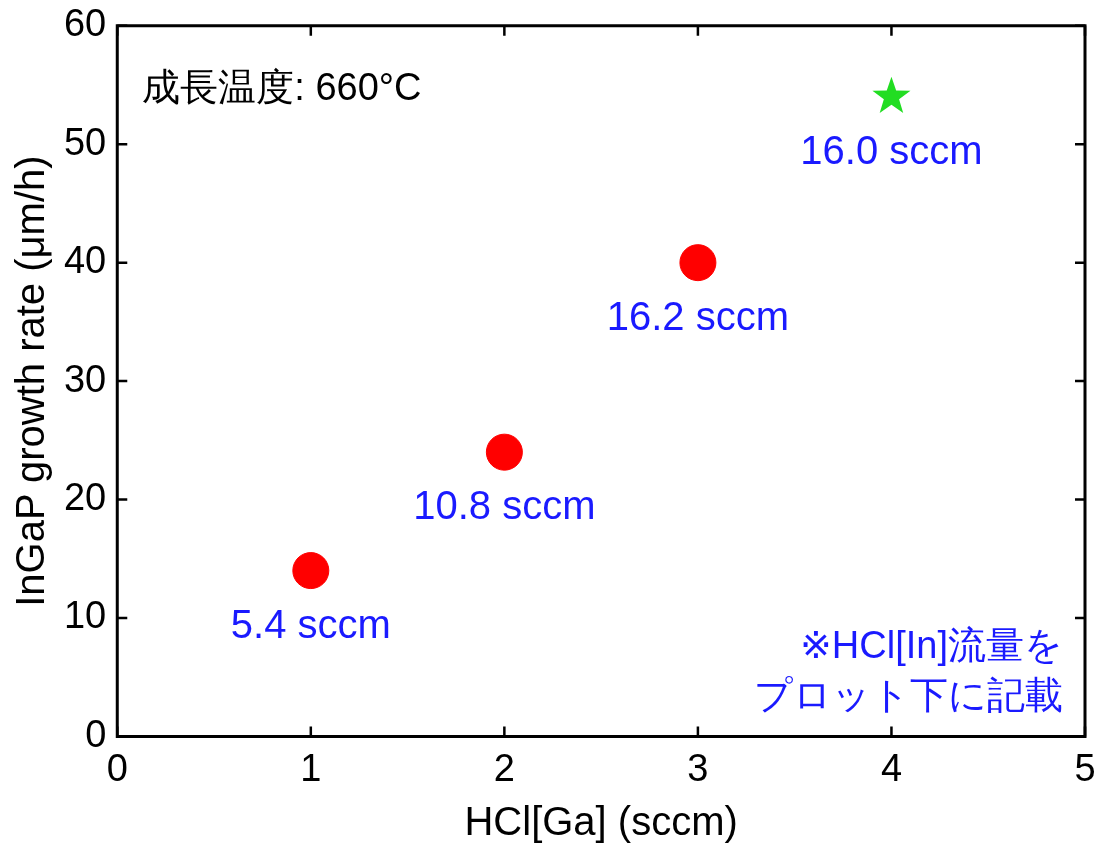  Describe the element at coordinates (891, 149) in the screenshot. I see `annotation: 16.0 sccm` at that location.